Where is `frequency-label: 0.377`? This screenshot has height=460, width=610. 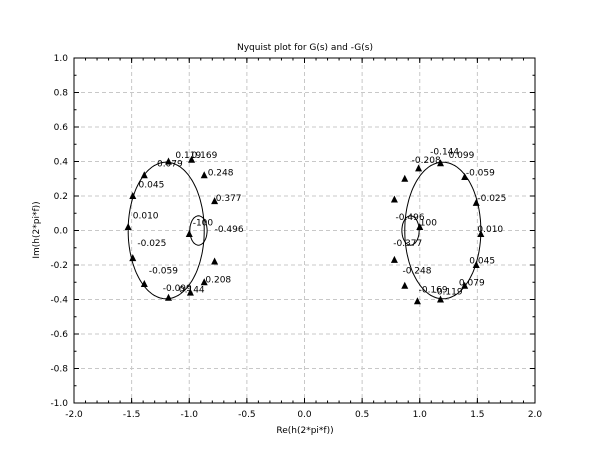 frequency-label: 0.377 is located at coordinates (229, 199).